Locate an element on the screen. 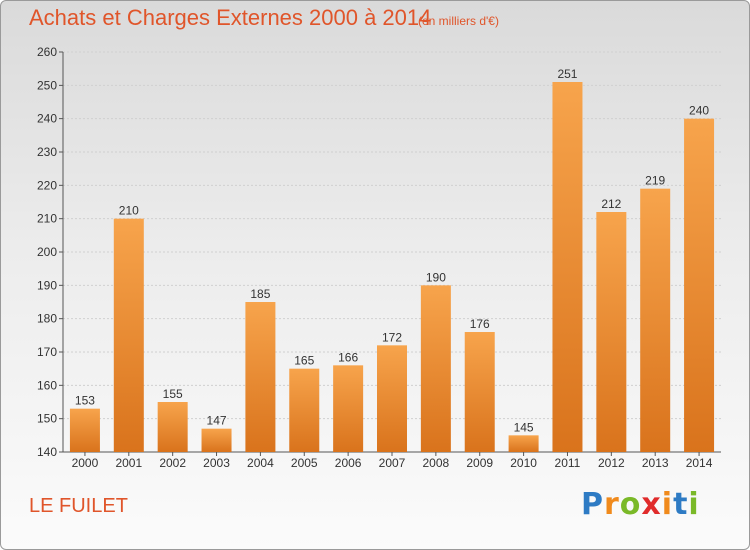  logo-letter: t is located at coordinates (681, 504).